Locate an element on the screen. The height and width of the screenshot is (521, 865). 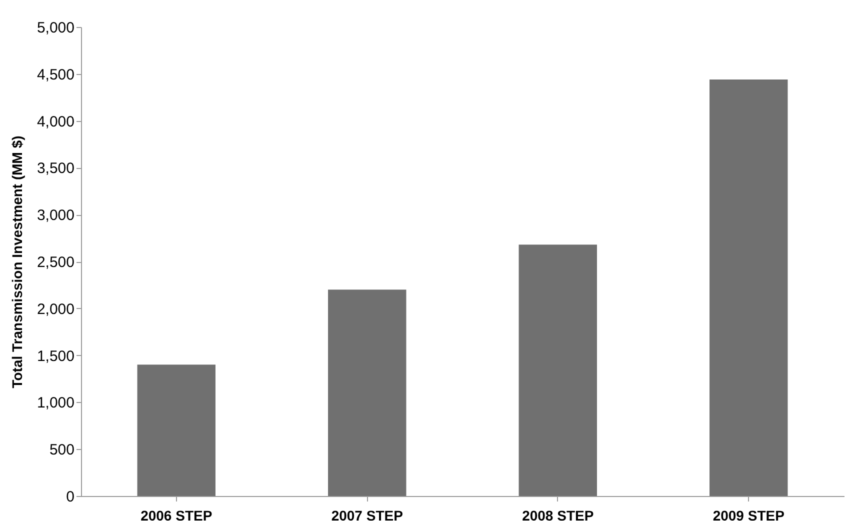
y-tick-label: 4,500 is located at coordinates (55, 75).